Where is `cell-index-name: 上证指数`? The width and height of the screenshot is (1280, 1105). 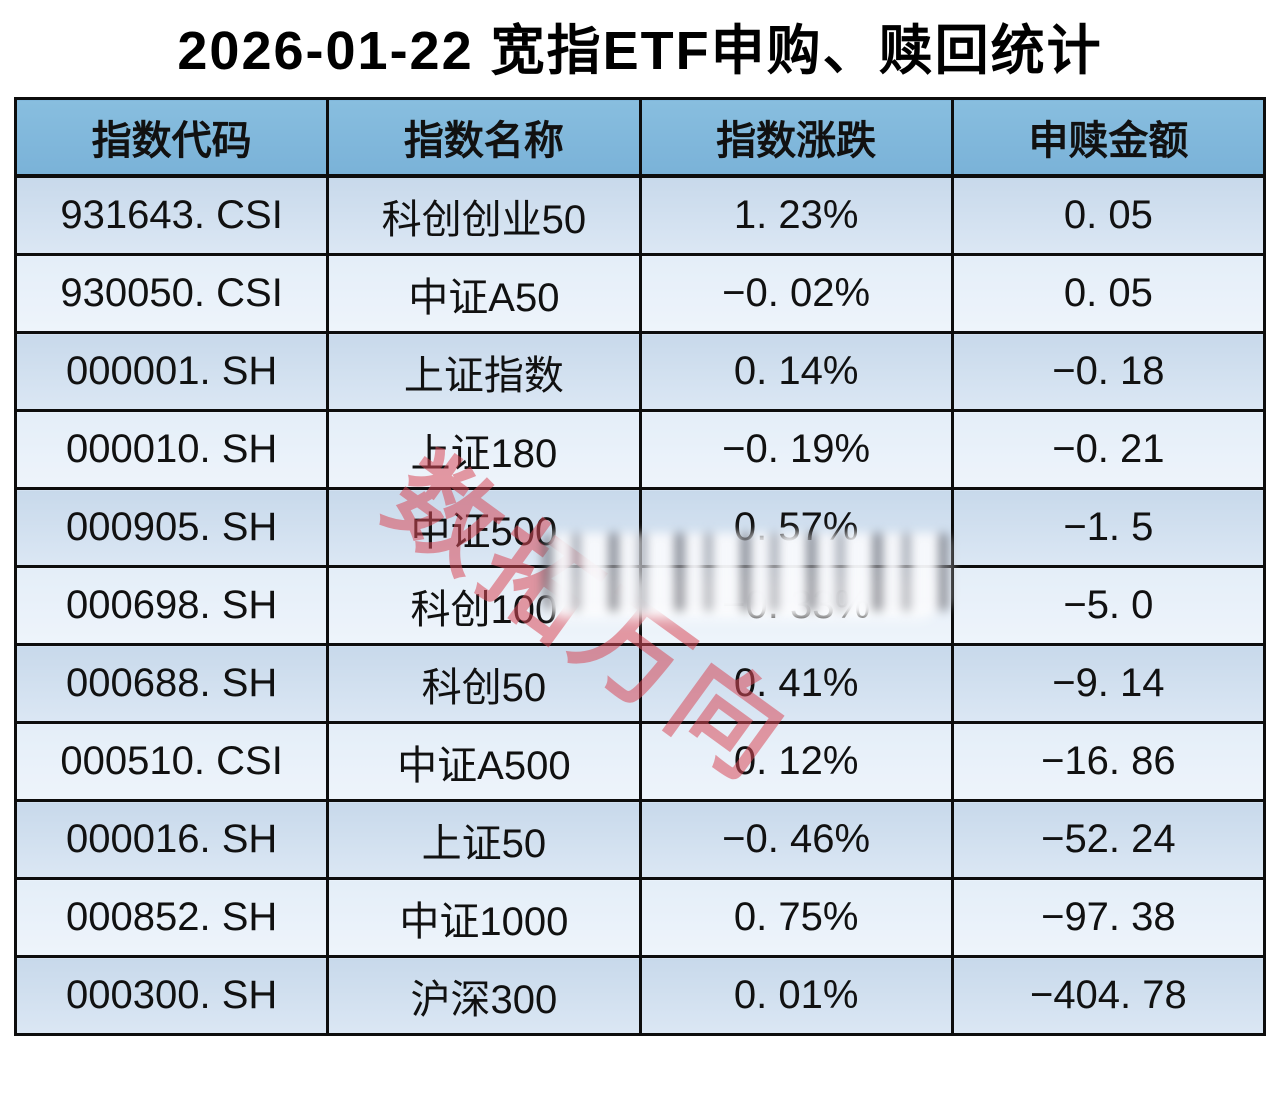 cell-index-name: 上证指数 is located at coordinates (484, 371).